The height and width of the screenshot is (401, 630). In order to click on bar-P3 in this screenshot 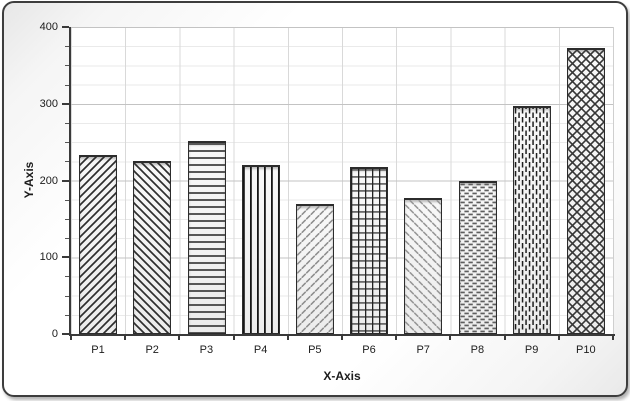, I will do `click(206, 237)`.